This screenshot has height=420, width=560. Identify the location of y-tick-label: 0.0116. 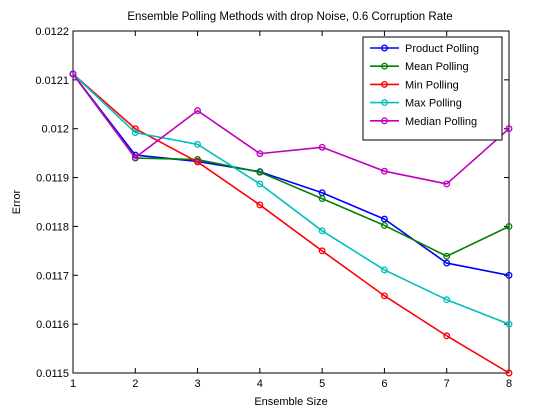
(52, 325).